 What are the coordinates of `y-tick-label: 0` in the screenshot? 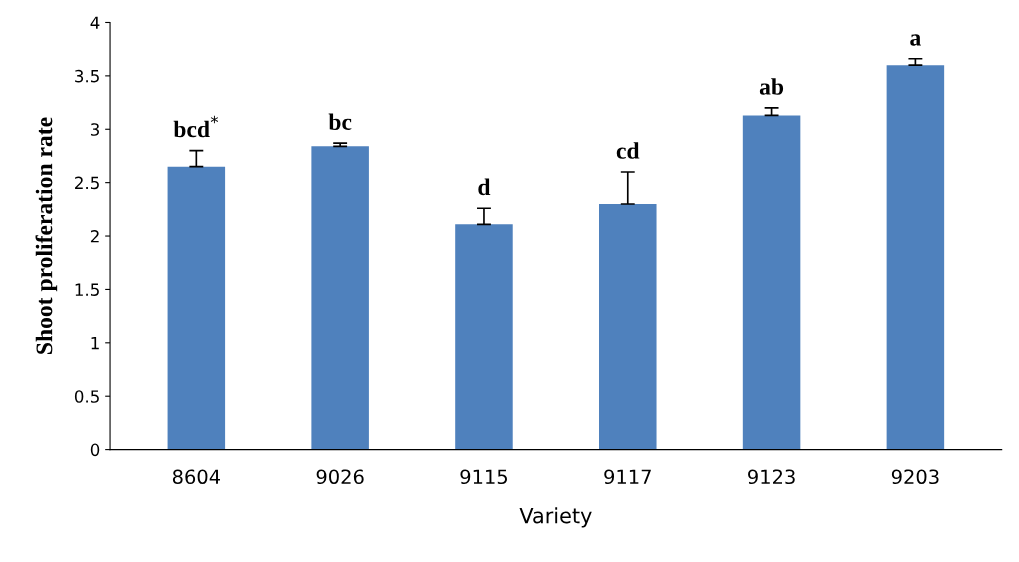 It's located at (95, 450).